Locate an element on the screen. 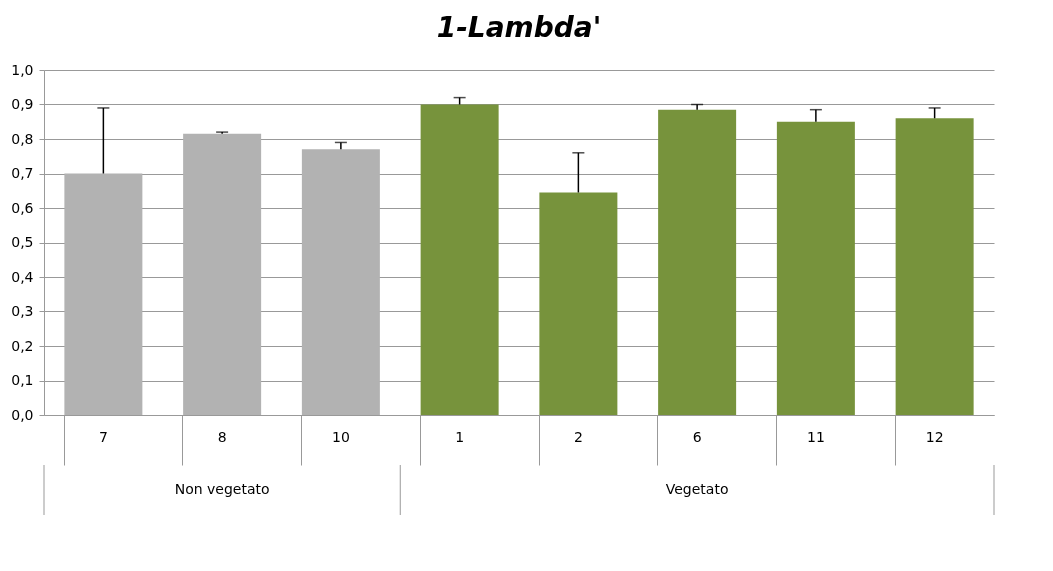 This screenshot has width=1053, height=571. x-tick-label: 8 is located at coordinates (222, 436).